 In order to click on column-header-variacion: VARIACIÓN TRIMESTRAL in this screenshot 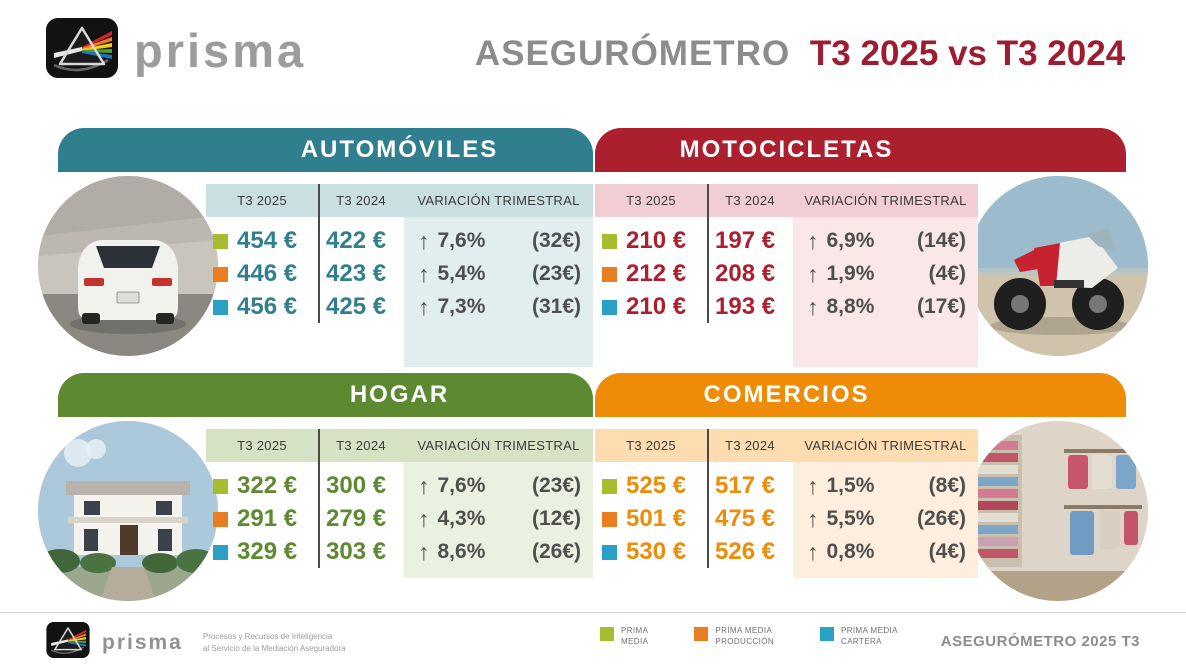, I will do `click(498, 200)`.